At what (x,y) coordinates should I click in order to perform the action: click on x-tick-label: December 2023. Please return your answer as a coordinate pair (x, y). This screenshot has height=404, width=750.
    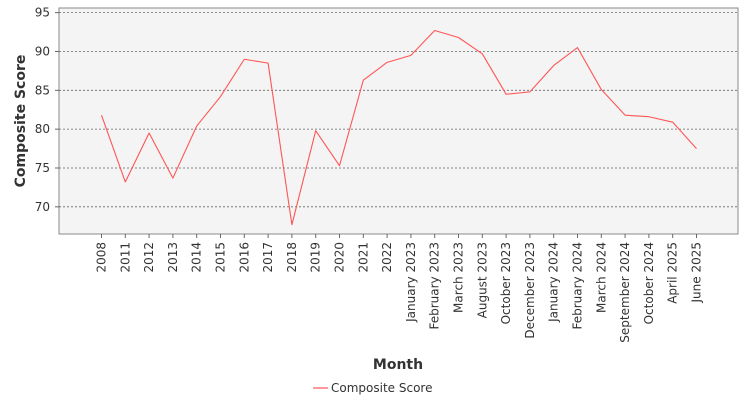
    Looking at the image, I should click on (530, 290).